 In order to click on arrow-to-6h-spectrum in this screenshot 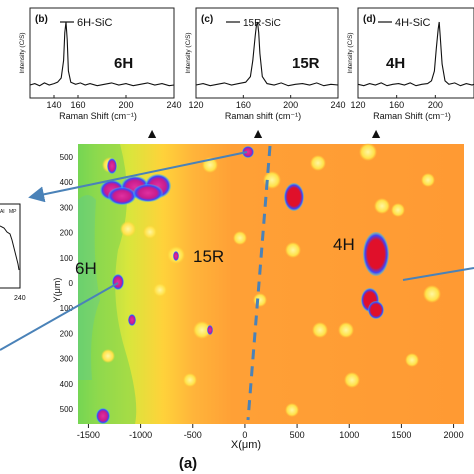, I will do `click(138, 177)`.